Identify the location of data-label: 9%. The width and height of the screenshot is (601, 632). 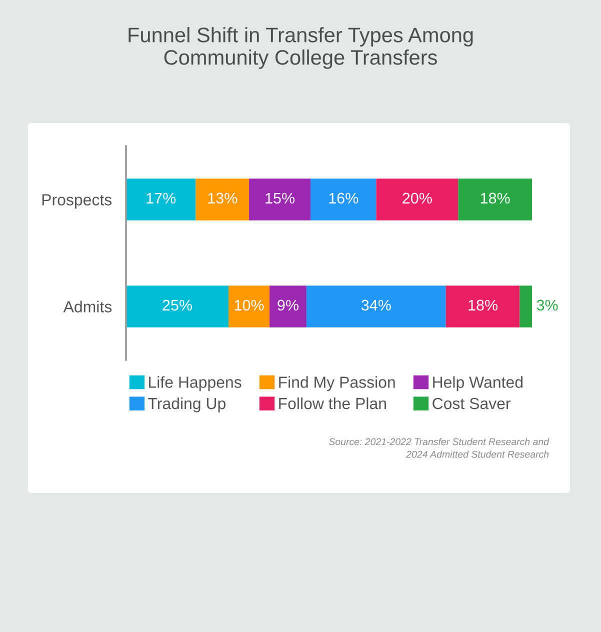
(288, 305).